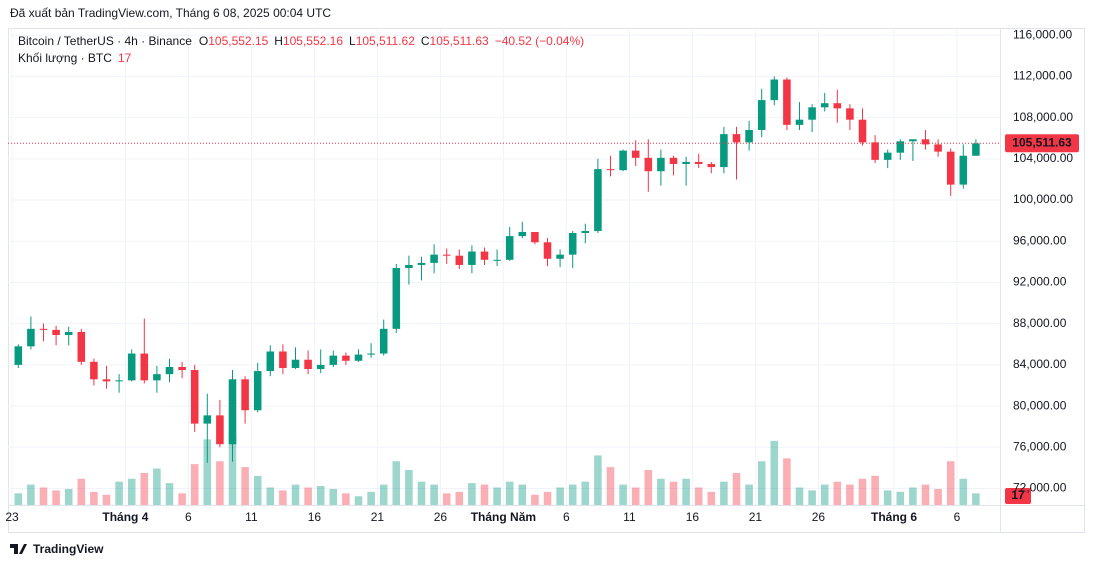 Image resolution: width=1094 pixels, height=567 pixels. I want to click on x-tick-label: Tháng Năm, so click(503, 517).